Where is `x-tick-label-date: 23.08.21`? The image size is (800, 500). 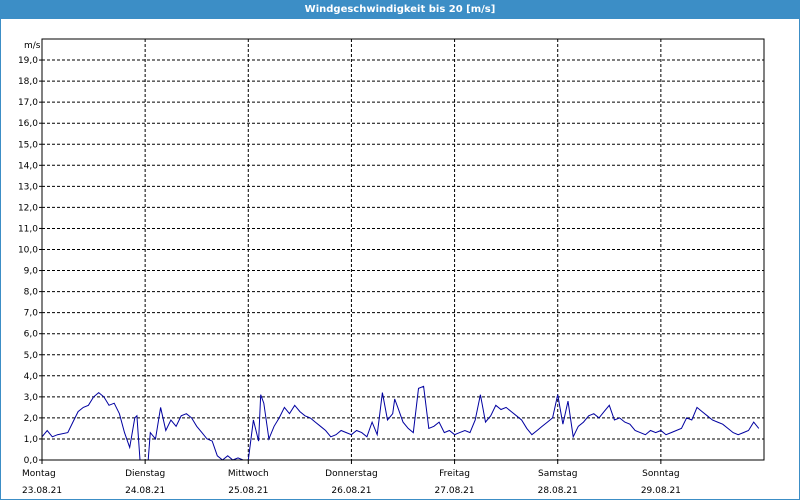 x-tick-label-date: 23.08.21 is located at coordinates (42, 491).